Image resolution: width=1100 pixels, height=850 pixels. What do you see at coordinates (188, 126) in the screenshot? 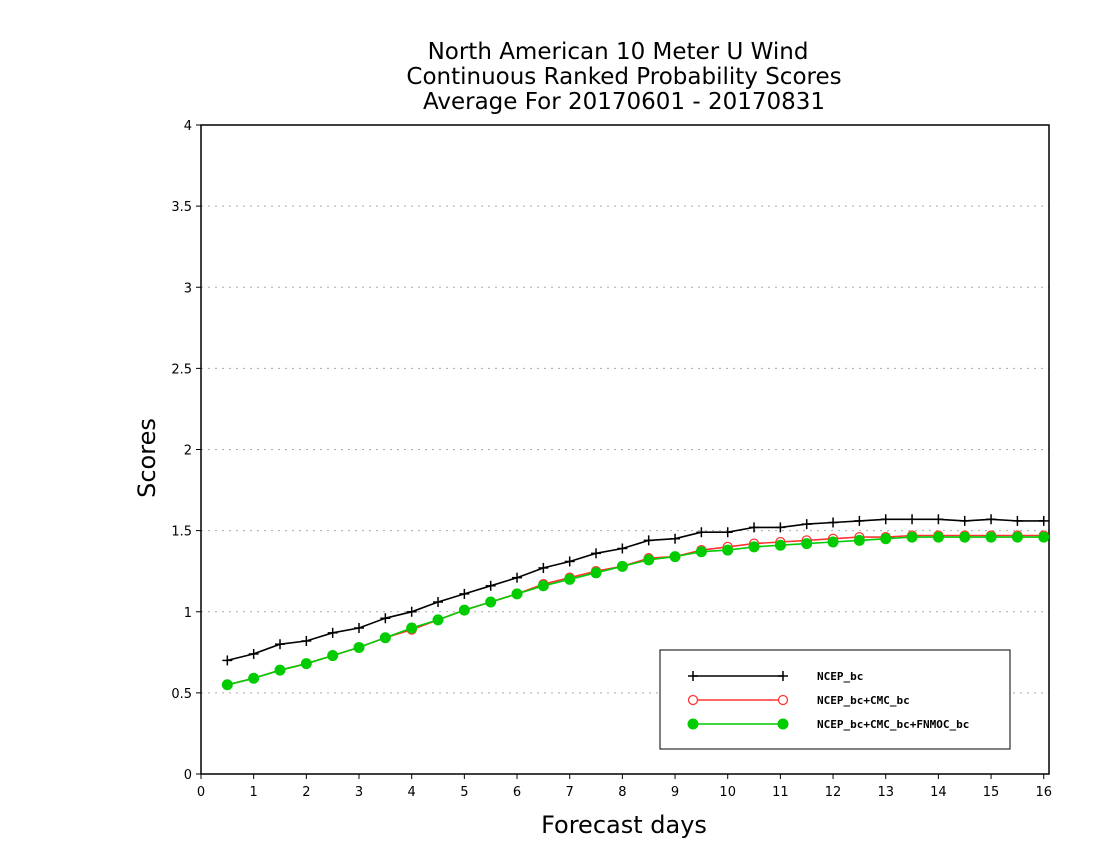
I see `y-tick-label: 4` at bounding box center [188, 126].